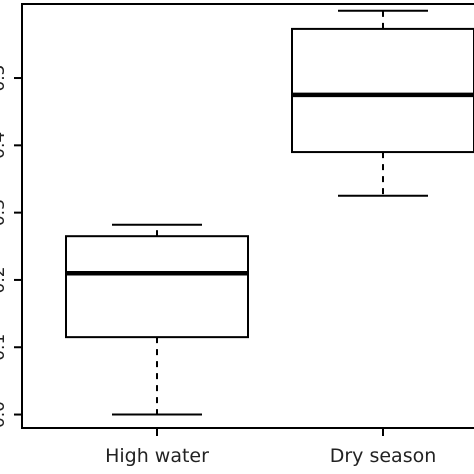 The height and width of the screenshot is (474, 474). I want to click on x-tick-label: Dry season, so click(383, 456).